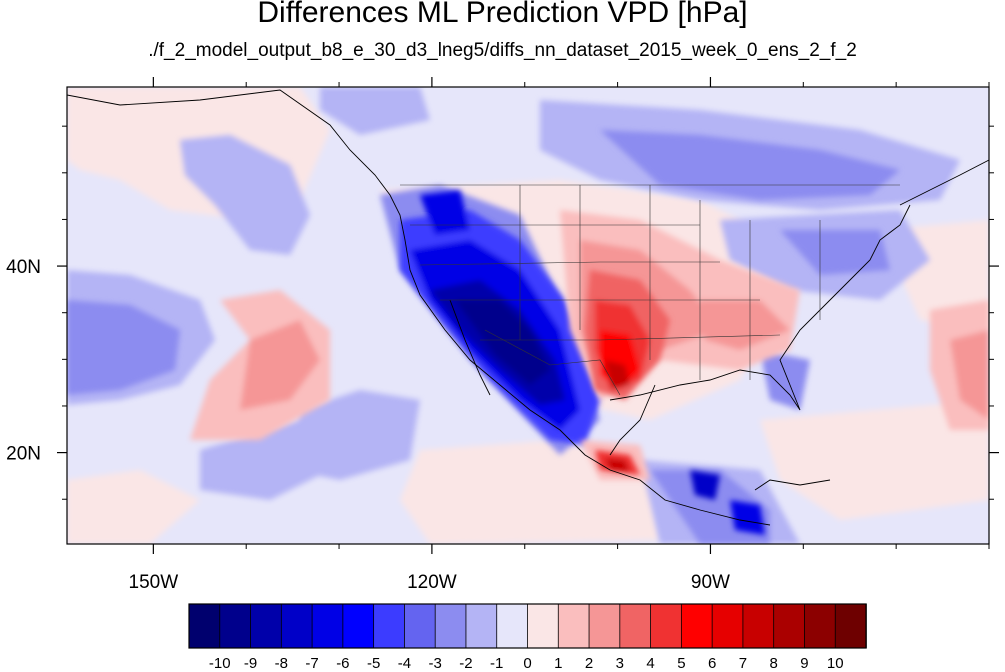 This screenshot has height=672, width=1005. I want to click on colorbar-label: 6, so click(712, 663).